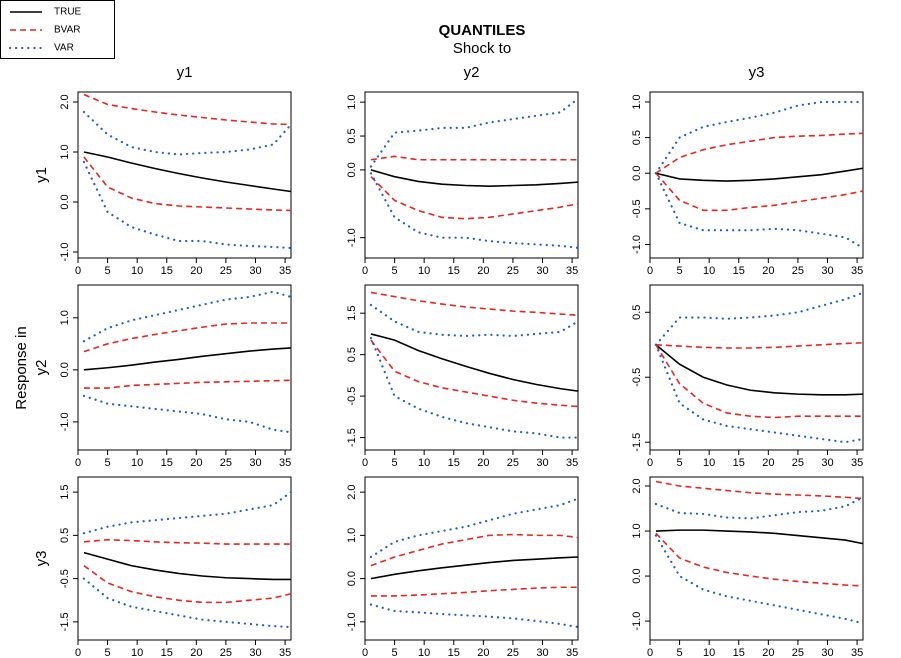  What do you see at coordinates (67, 30) in the screenshot?
I see `legend-label: BVAR` at bounding box center [67, 30].